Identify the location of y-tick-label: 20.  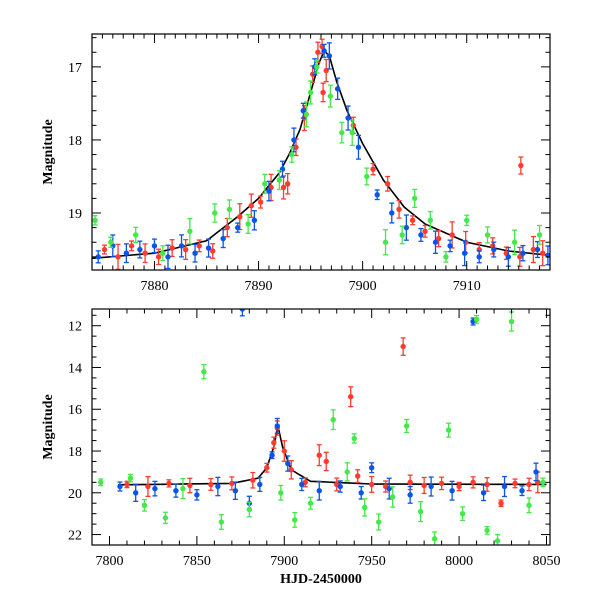
(75, 494).